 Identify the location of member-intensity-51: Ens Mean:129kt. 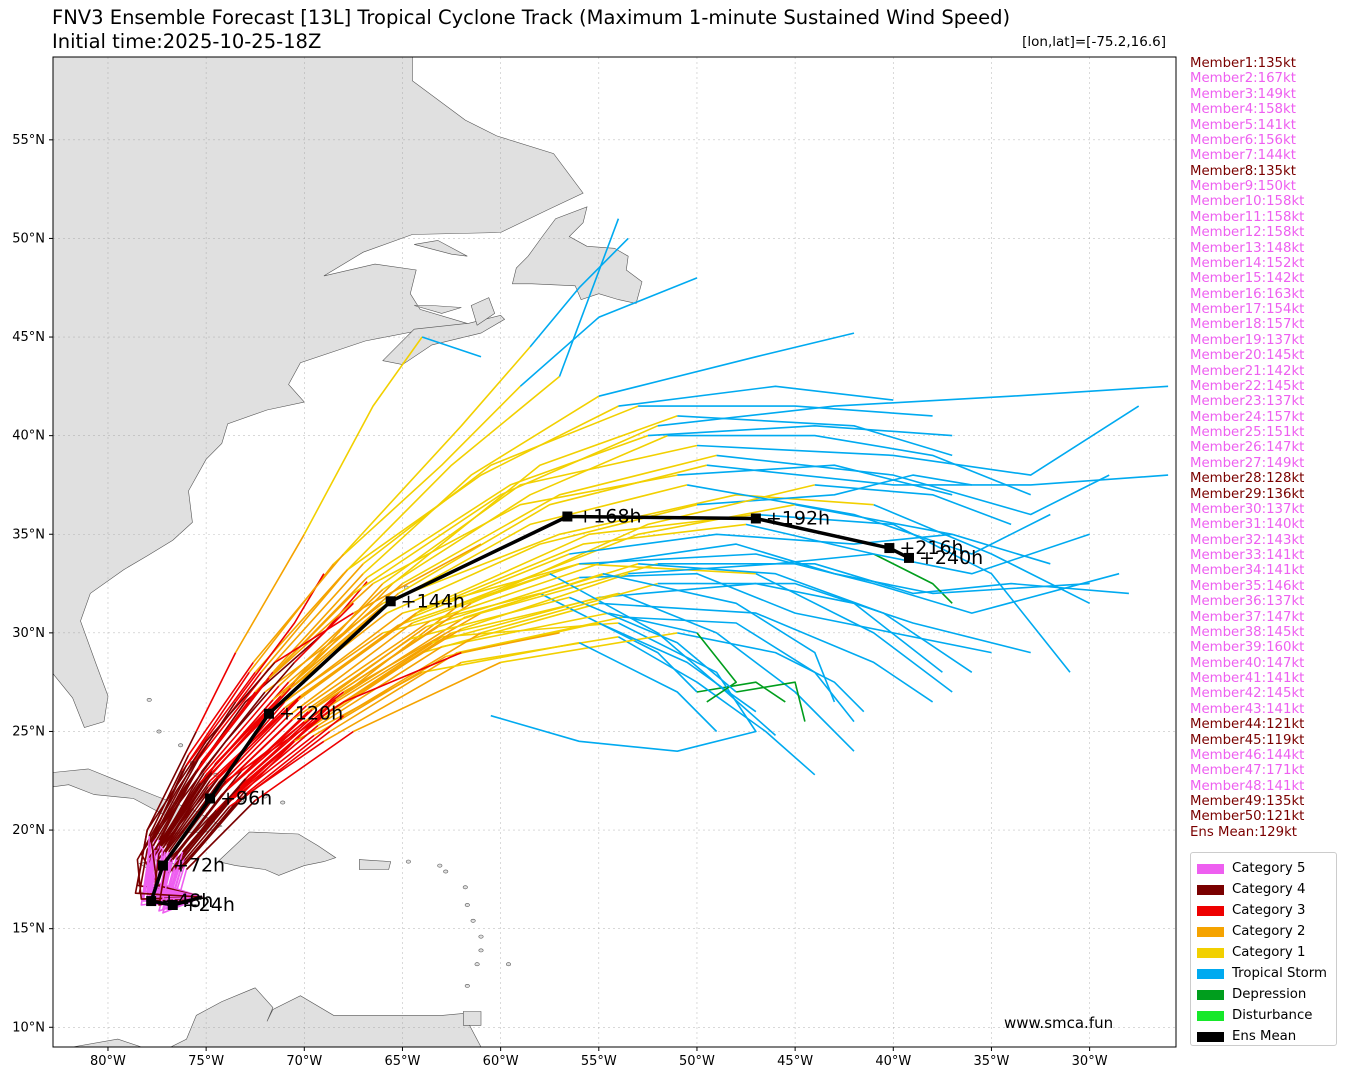
(1243, 832).